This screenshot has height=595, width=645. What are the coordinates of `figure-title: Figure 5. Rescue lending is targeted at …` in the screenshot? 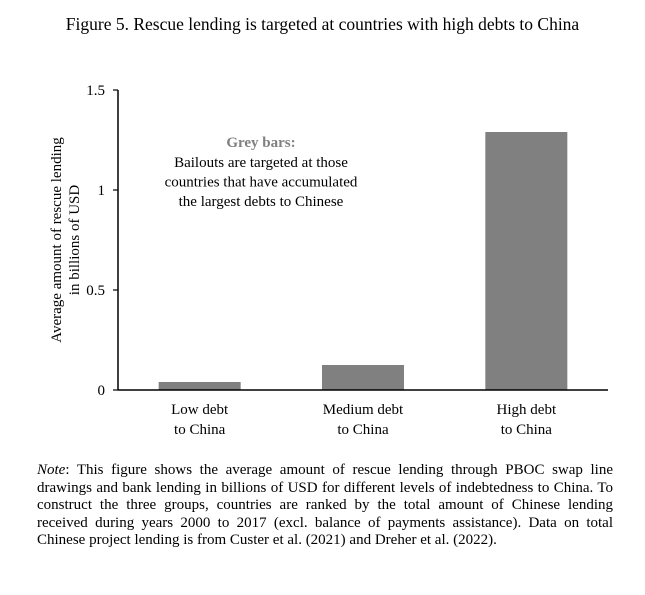 It's located at (322, 24).